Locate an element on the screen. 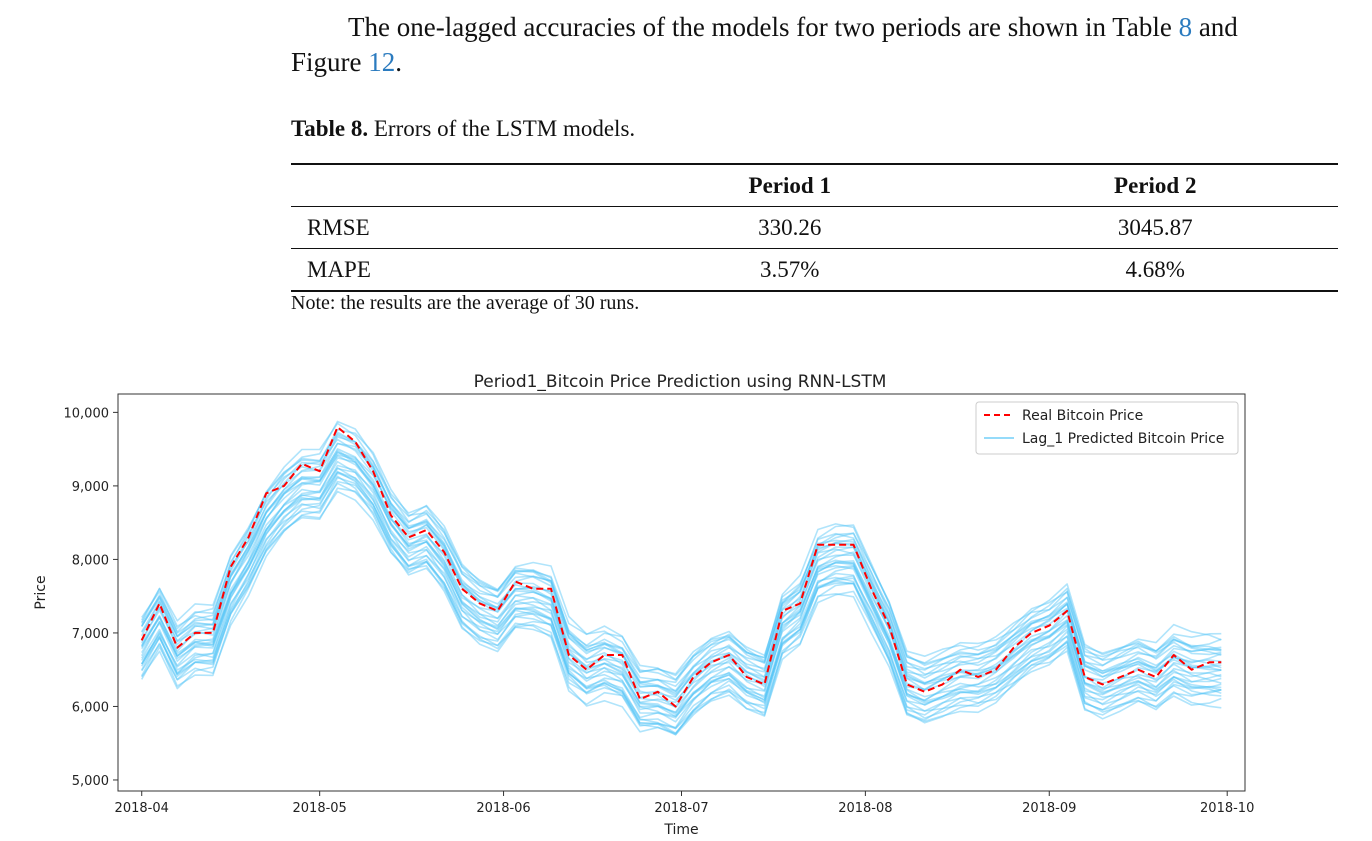 This screenshot has width=1372, height=841. paragraph-text: . is located at coordinates (398, 62).